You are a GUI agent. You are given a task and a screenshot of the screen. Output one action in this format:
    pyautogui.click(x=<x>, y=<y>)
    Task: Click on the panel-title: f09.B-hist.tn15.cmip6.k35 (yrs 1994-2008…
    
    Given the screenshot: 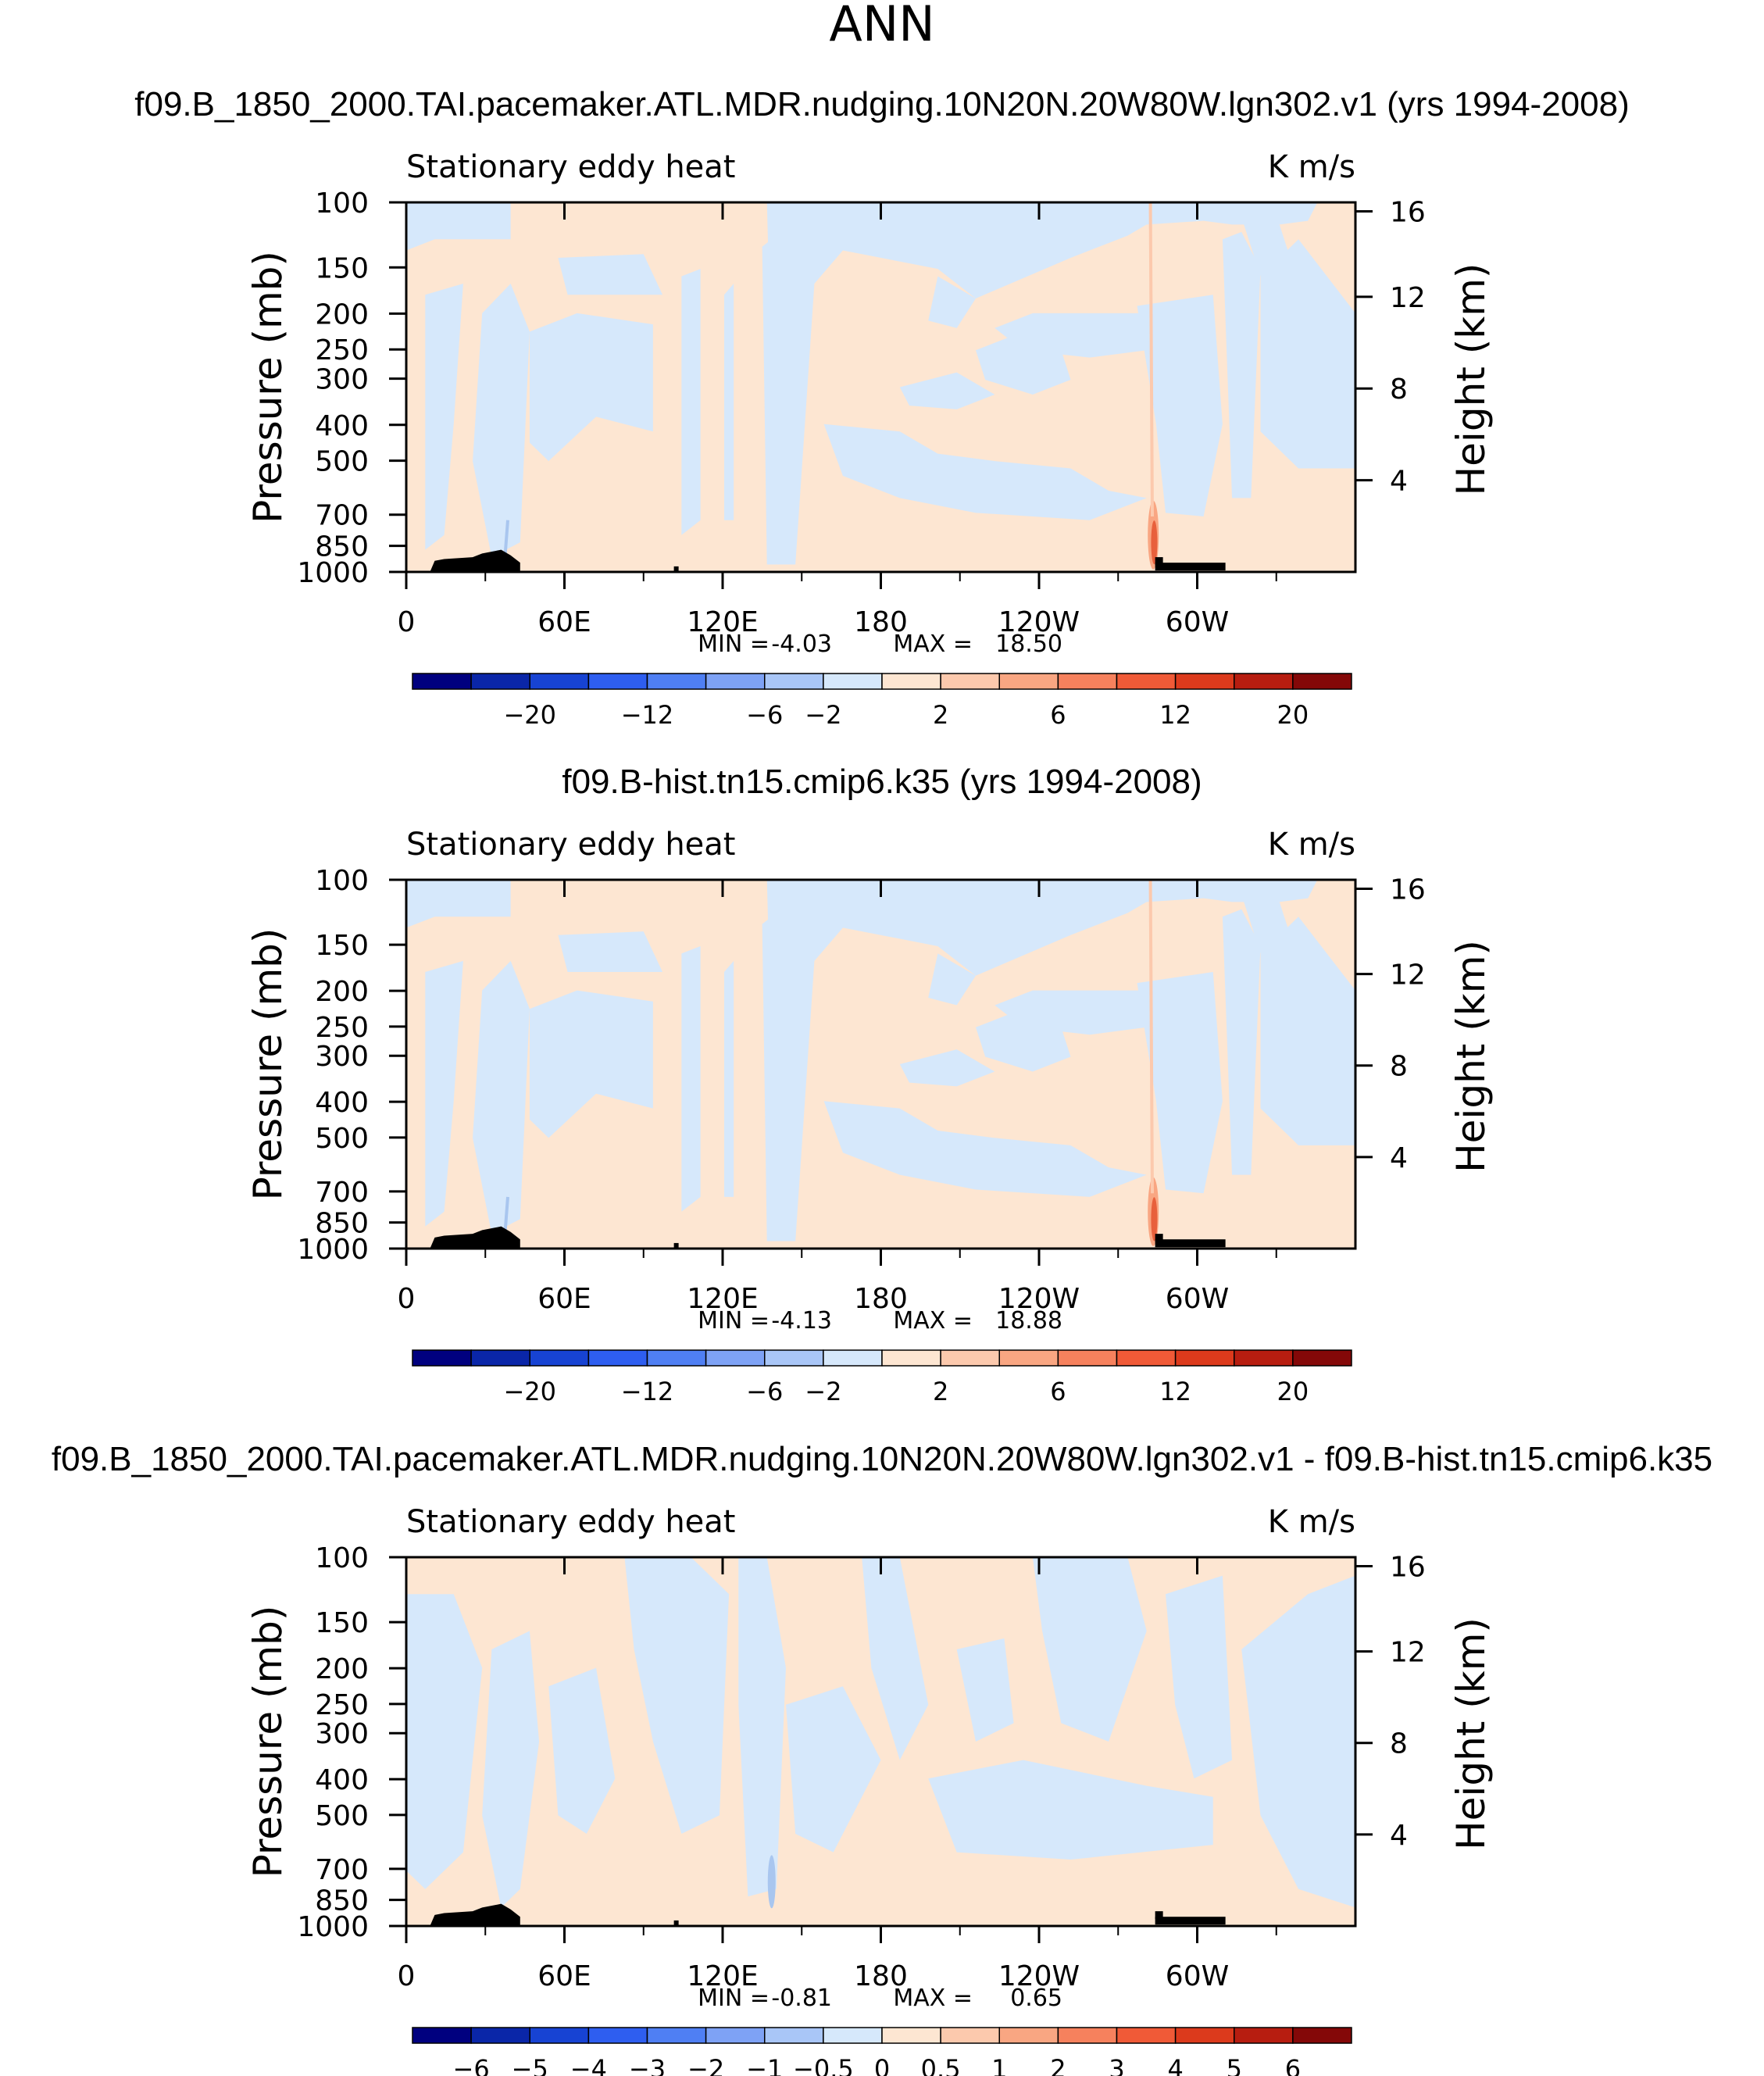 What is the action you would take?
    pyautogui.click(x=882, y=782)
    